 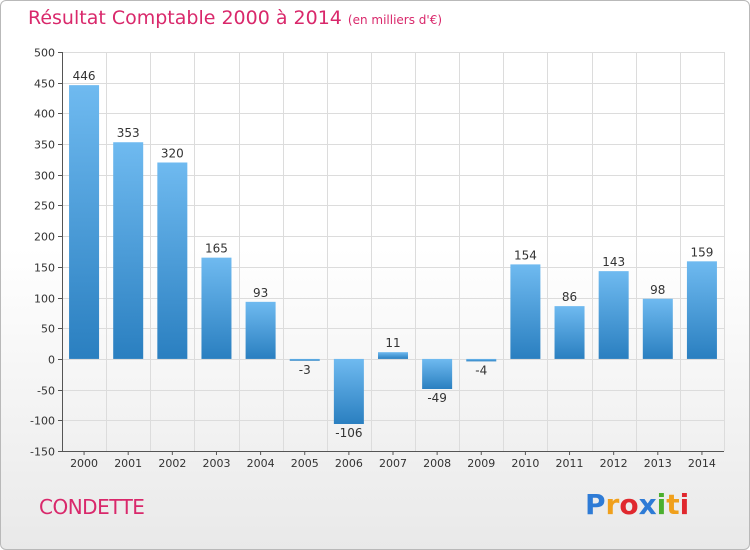 What do you see at coordinates (348, 433) in the screenshot?
I see `data-label: -106` at bounding box center [348, 433].